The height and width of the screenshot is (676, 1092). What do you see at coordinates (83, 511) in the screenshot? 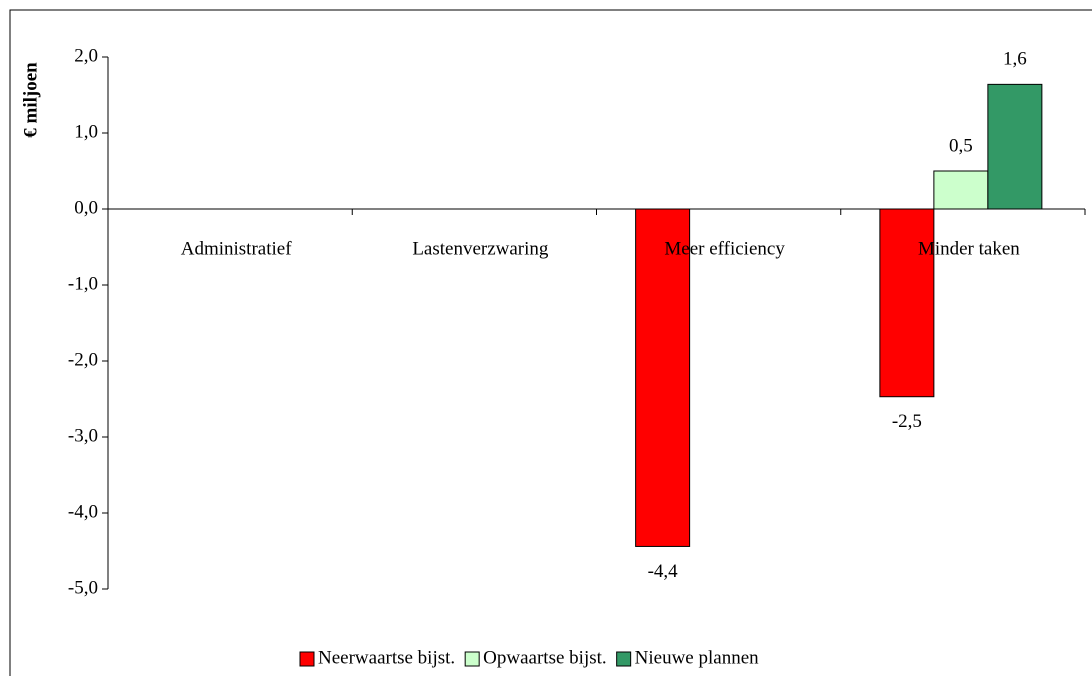
I see `y-tick-label: -4,0` at bounding box center [83, 511].